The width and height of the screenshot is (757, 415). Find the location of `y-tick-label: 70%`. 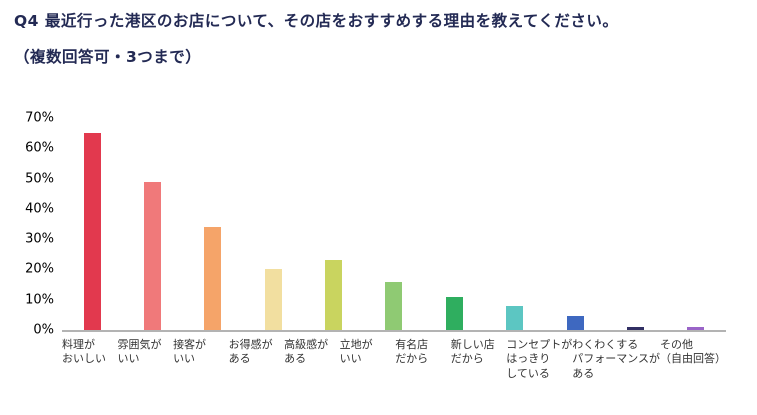

y-tick-label: 70% is located at coordinates (39, 118).